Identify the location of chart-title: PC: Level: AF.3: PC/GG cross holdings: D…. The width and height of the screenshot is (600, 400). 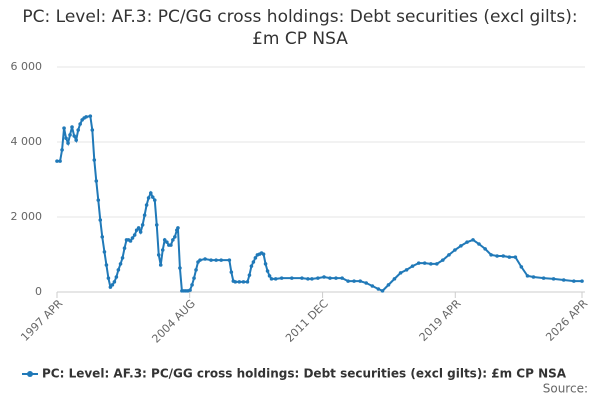
(300, 28).